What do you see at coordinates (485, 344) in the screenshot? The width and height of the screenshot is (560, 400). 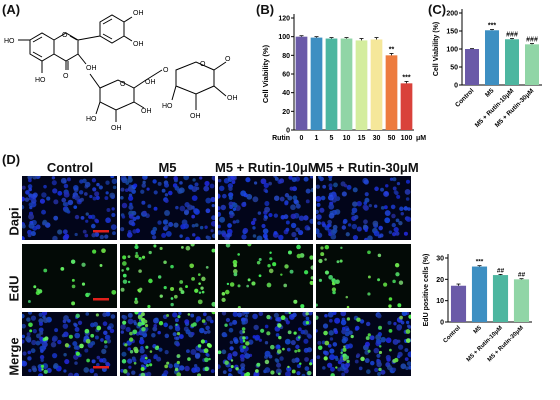 I see `x-tick-label: M5 + Rutin-10μM` at bounding box center [485, 344].